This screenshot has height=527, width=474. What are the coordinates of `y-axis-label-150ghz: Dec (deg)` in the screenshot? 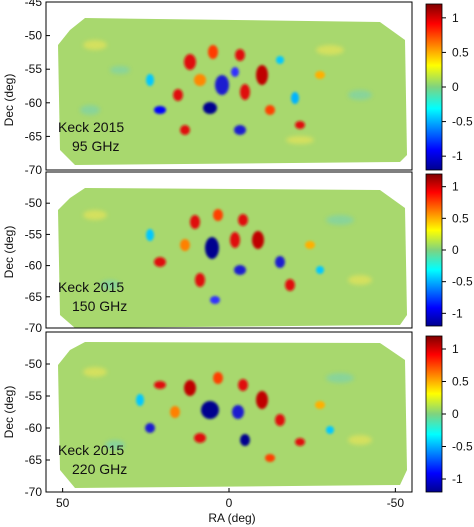 It's located at (9, 252).